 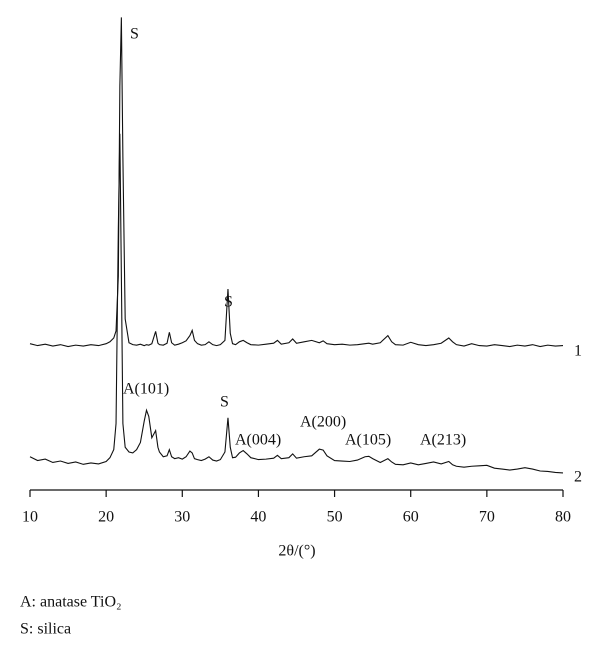 What do you see at coordinates (578, 351) in the screenshot?
I see `series-label: 1` at bounding box center [578, 351].